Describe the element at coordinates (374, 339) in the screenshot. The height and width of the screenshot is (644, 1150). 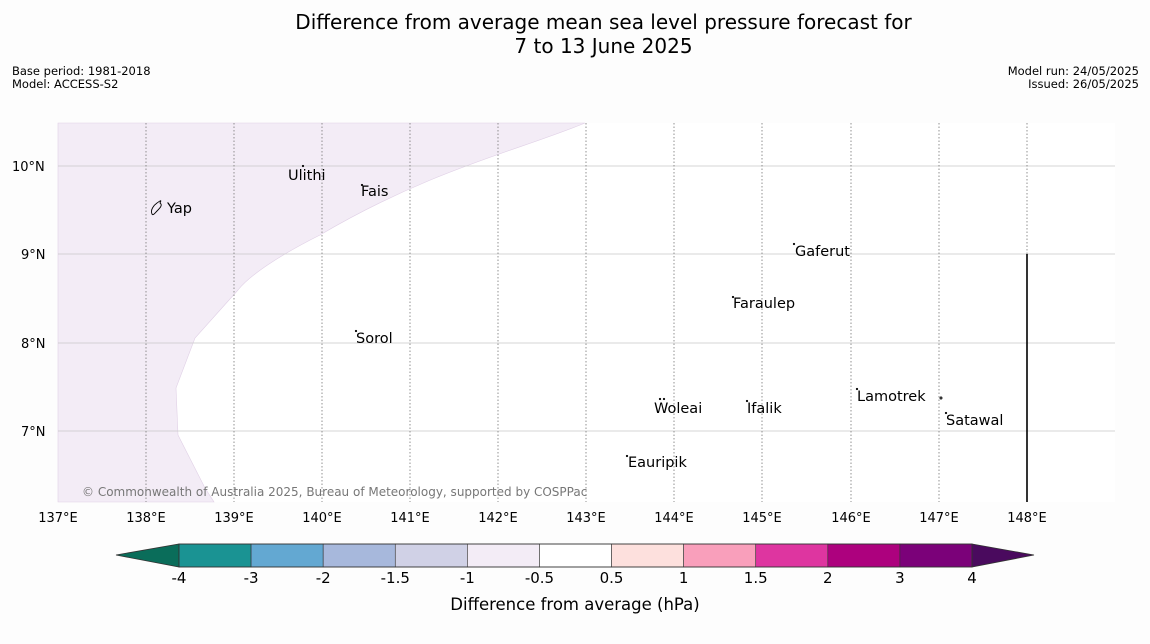
I see `place-label-sorol: Sorol` at that location.